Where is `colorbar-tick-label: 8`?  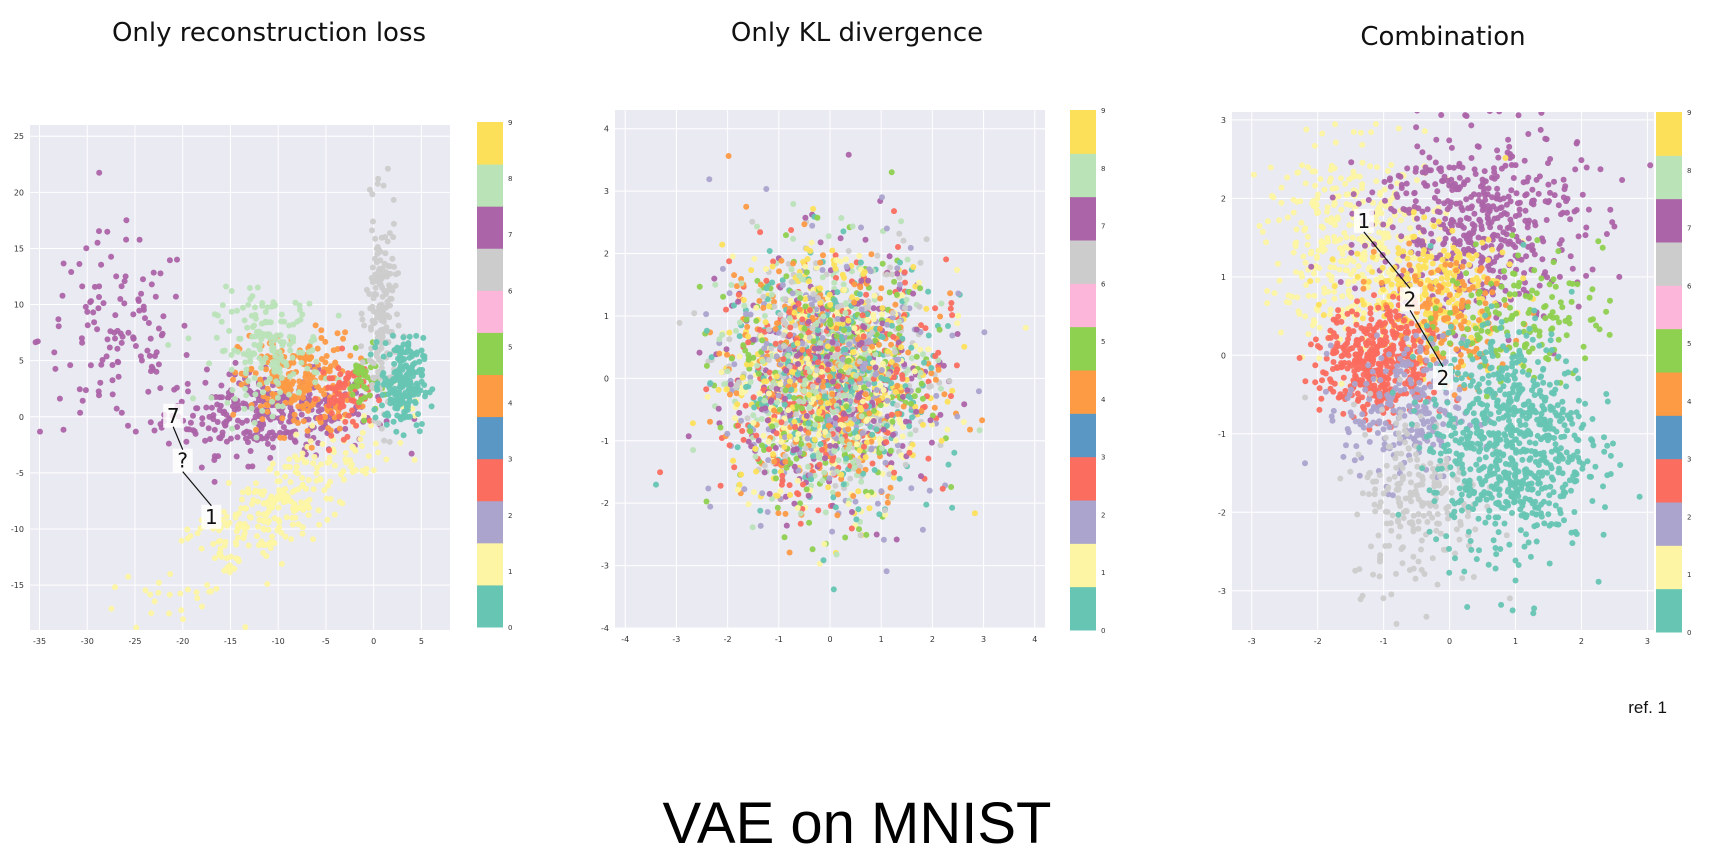 colorbar-tick-label: 8 is located at coordinates (510, 179).